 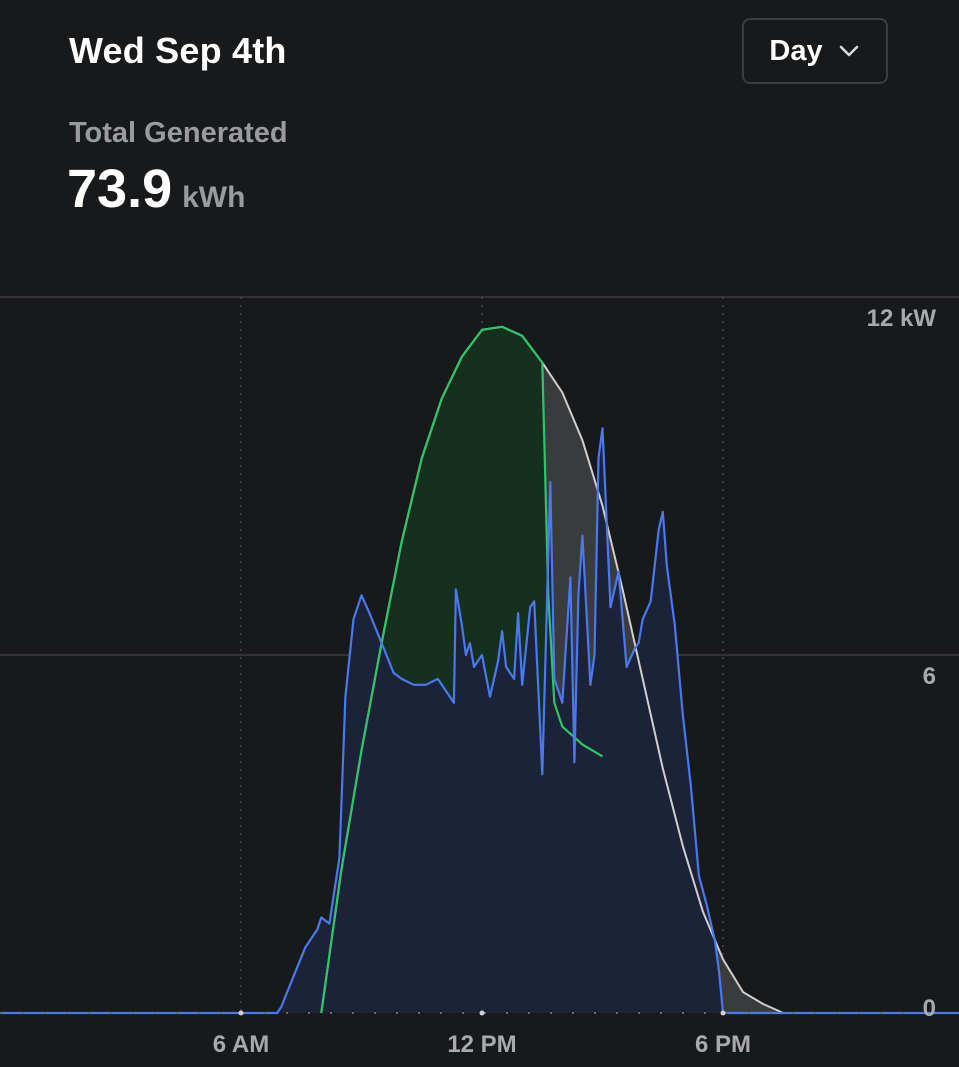 What do you see at coordinates (120, 189) in the screenshot?
I see `total-generated-number: 73.9` at bounding box center [120, 189].